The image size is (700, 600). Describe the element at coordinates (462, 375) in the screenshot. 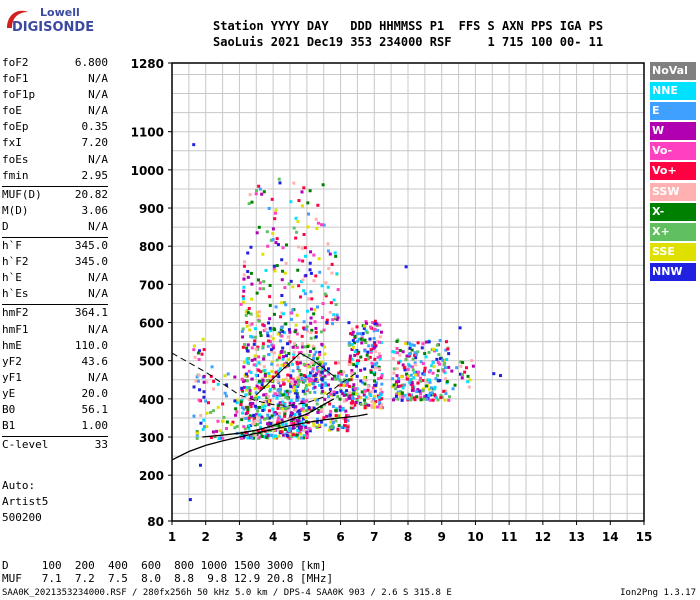

I see `echo-cluster` at that location.